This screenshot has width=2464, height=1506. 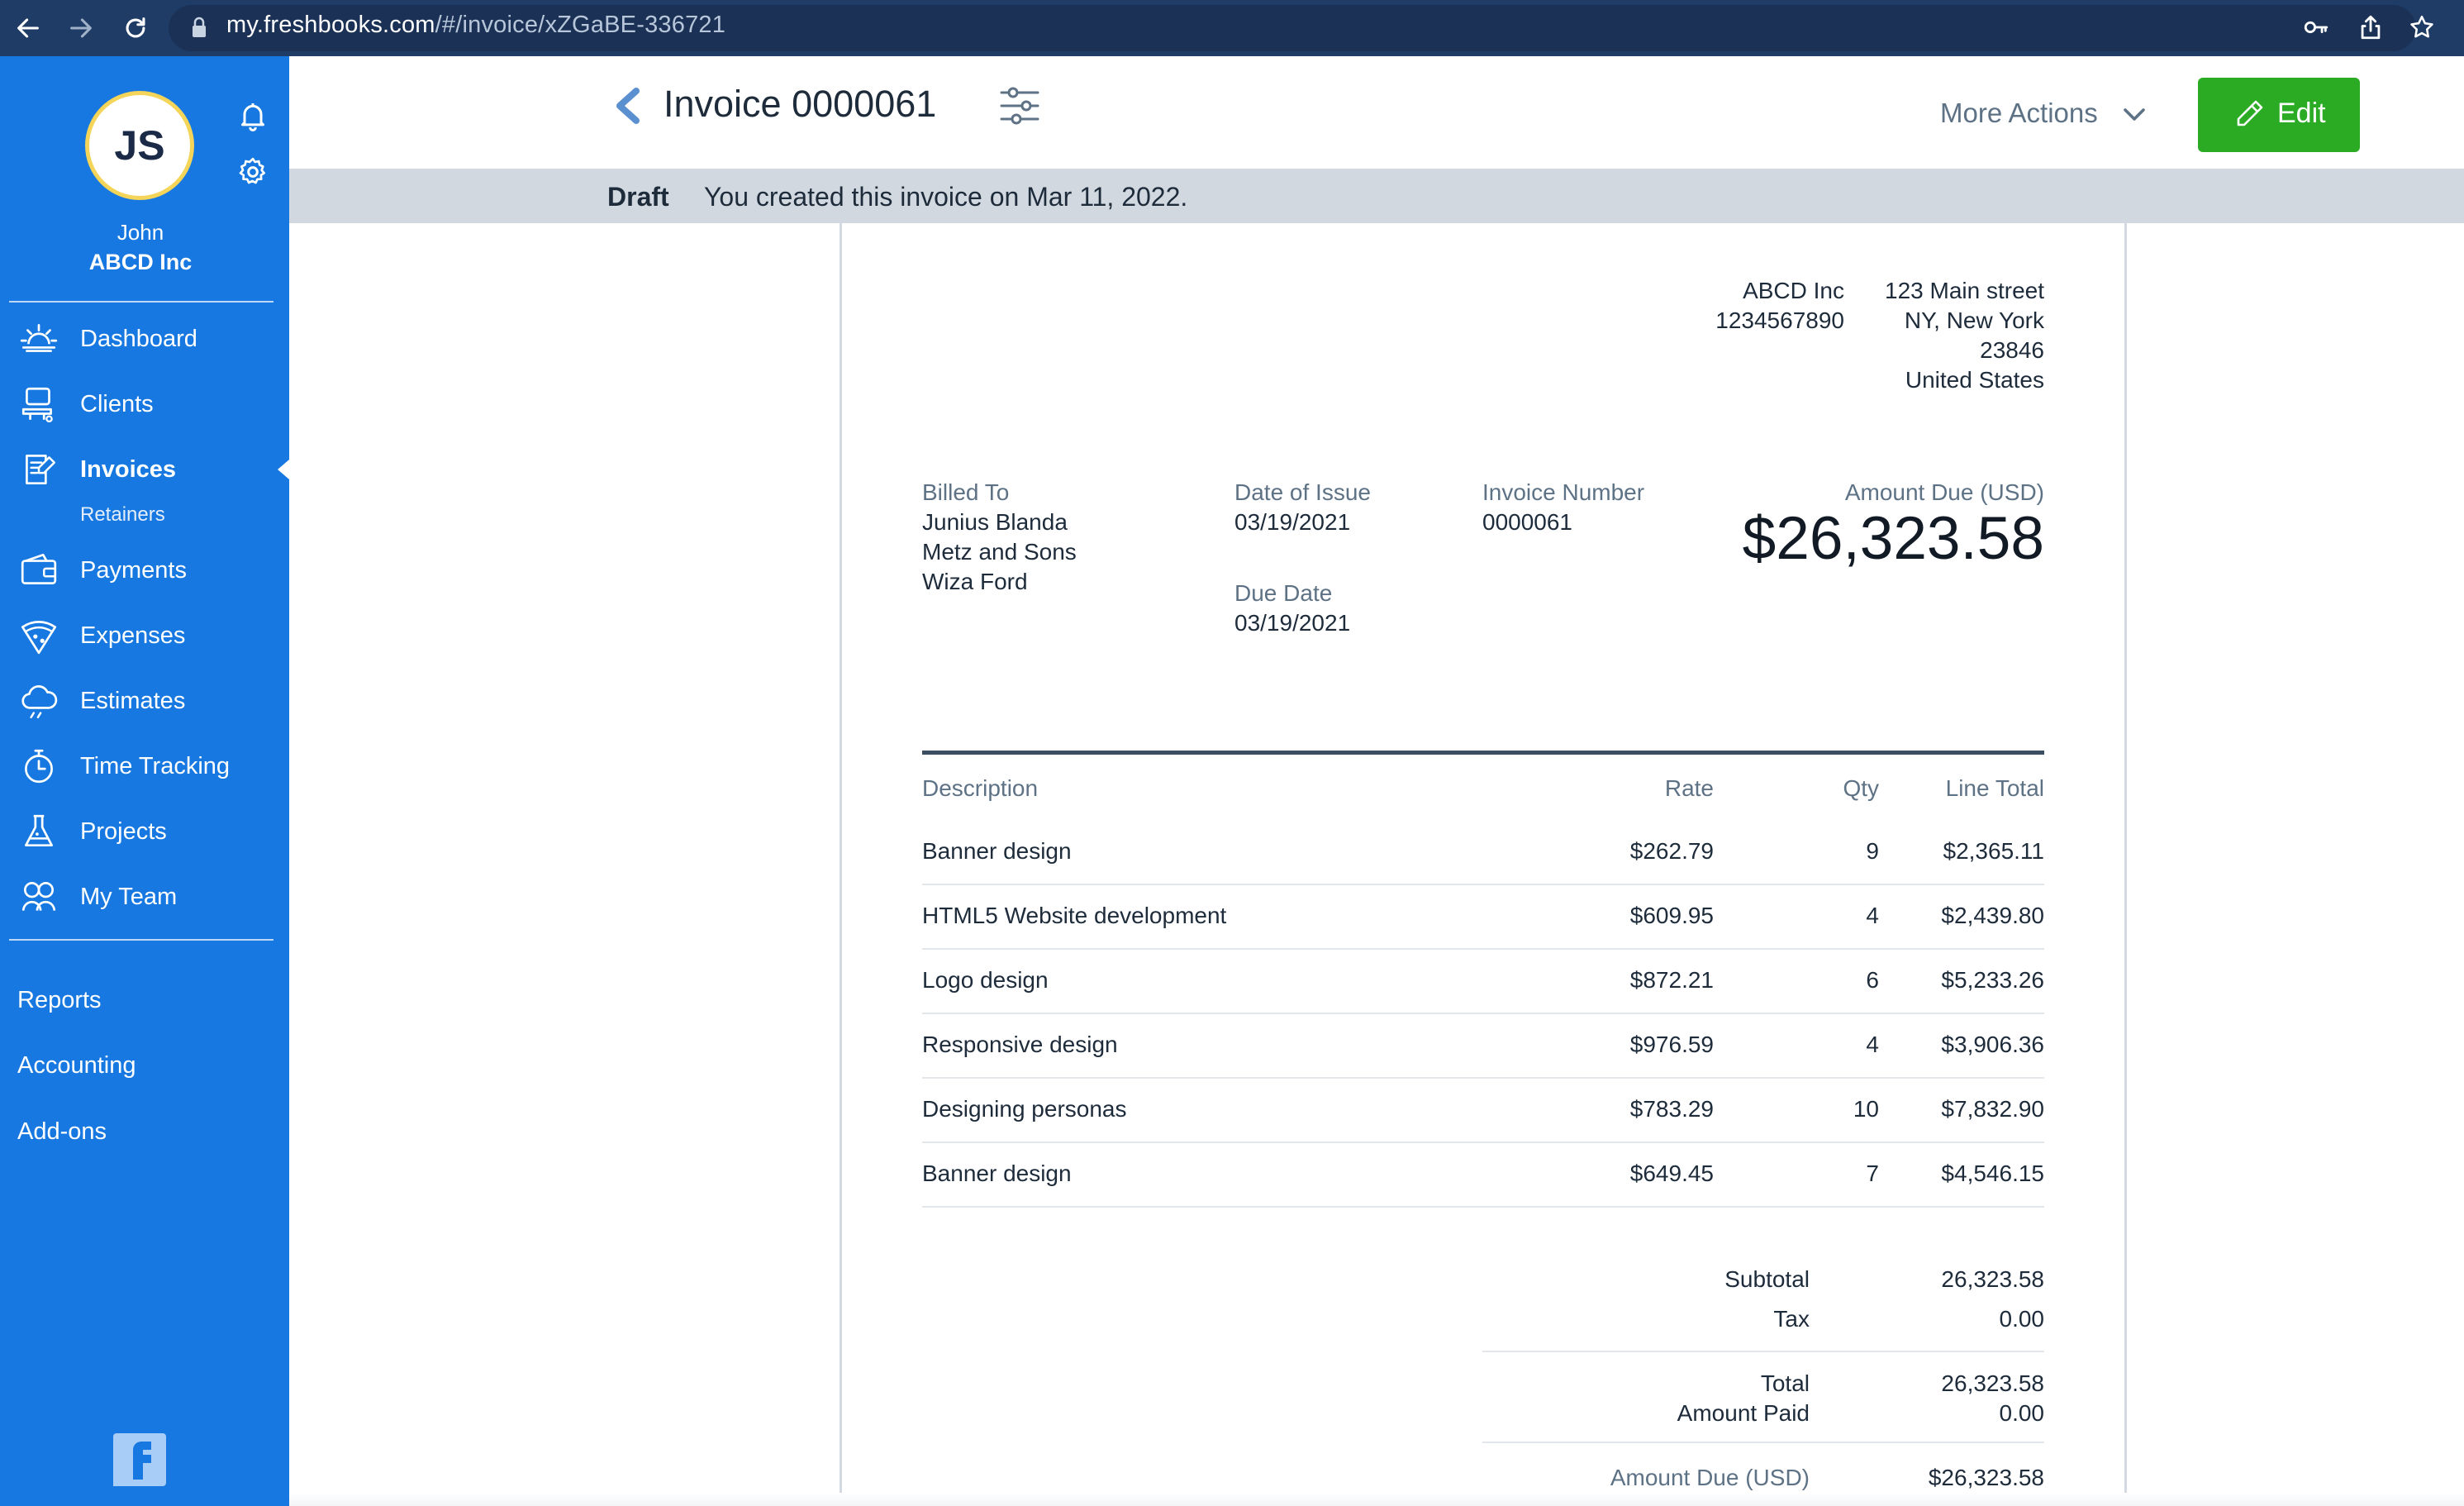 I want to click on browser-reload-button, so click(x=135, y=28).